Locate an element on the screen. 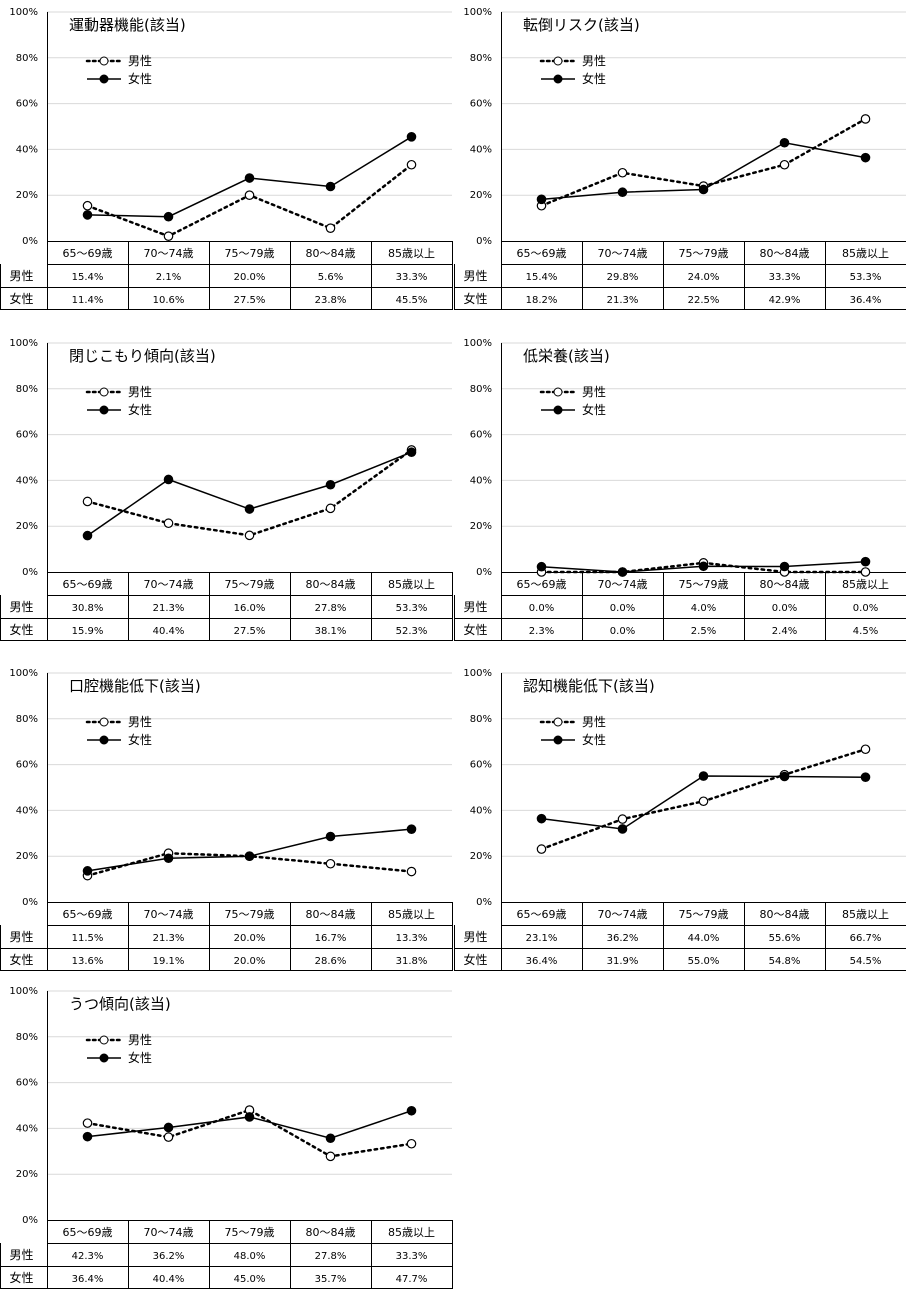 This screenshot has width=906, height=1299. table-value-male: 5.6% is located at coordinates (330, 277).